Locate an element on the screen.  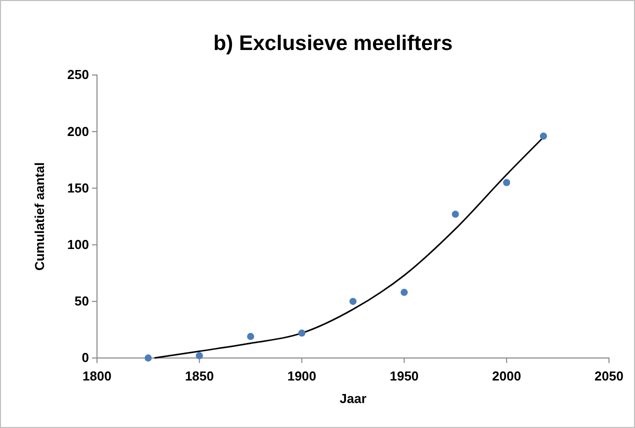
y-tick-label: 0 is located at coordinates (85, 358).